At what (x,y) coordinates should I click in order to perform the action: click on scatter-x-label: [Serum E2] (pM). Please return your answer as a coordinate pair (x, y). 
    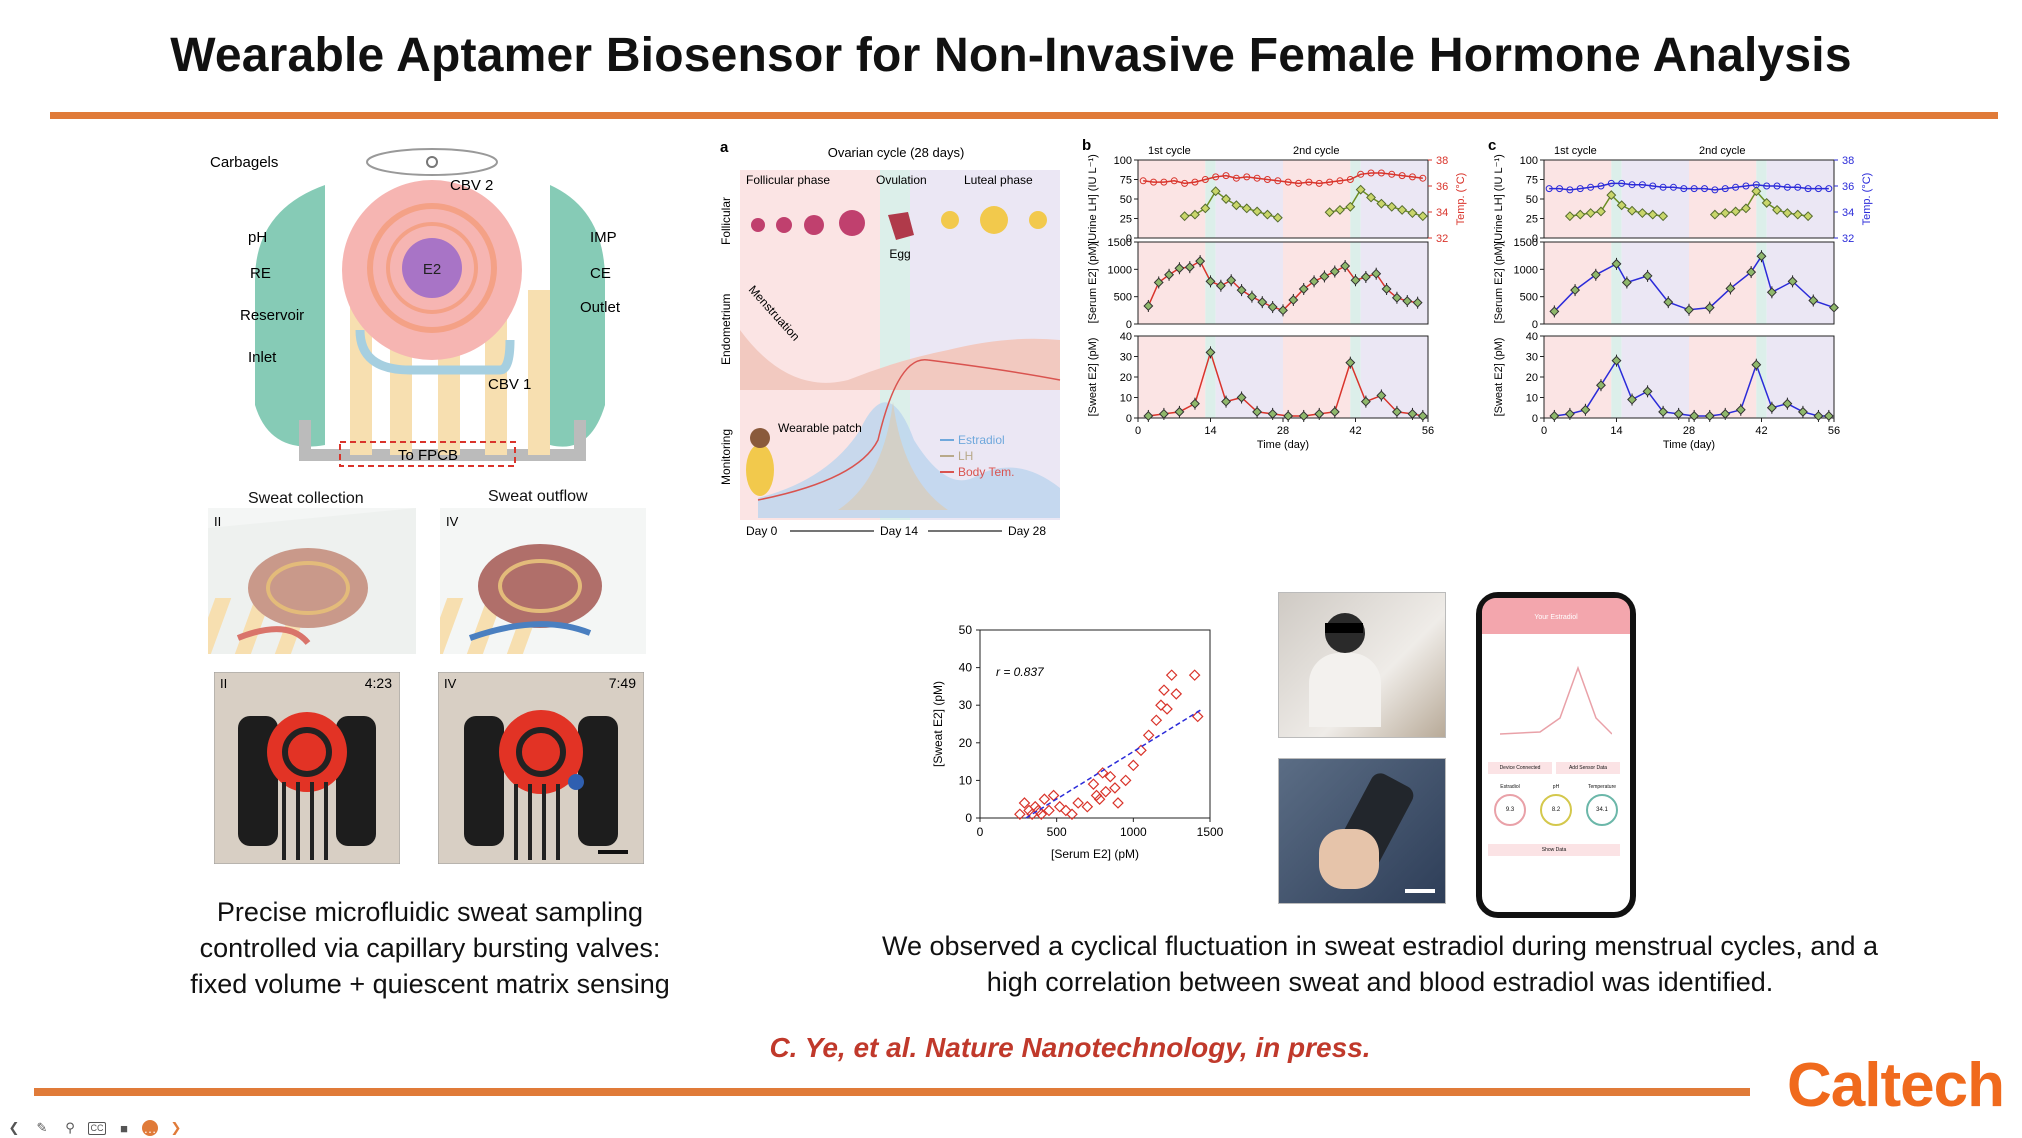
    Looking at the image, I should click on (1095, 854).